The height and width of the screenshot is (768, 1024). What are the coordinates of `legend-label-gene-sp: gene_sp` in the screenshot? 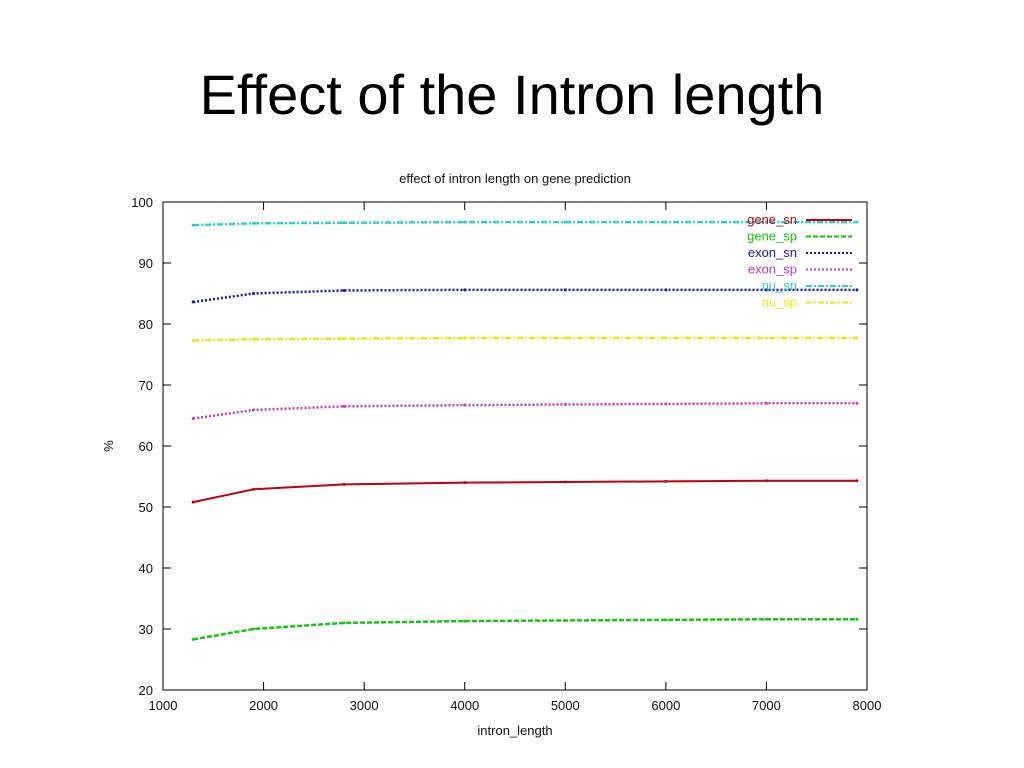 It's located at (772, 236).